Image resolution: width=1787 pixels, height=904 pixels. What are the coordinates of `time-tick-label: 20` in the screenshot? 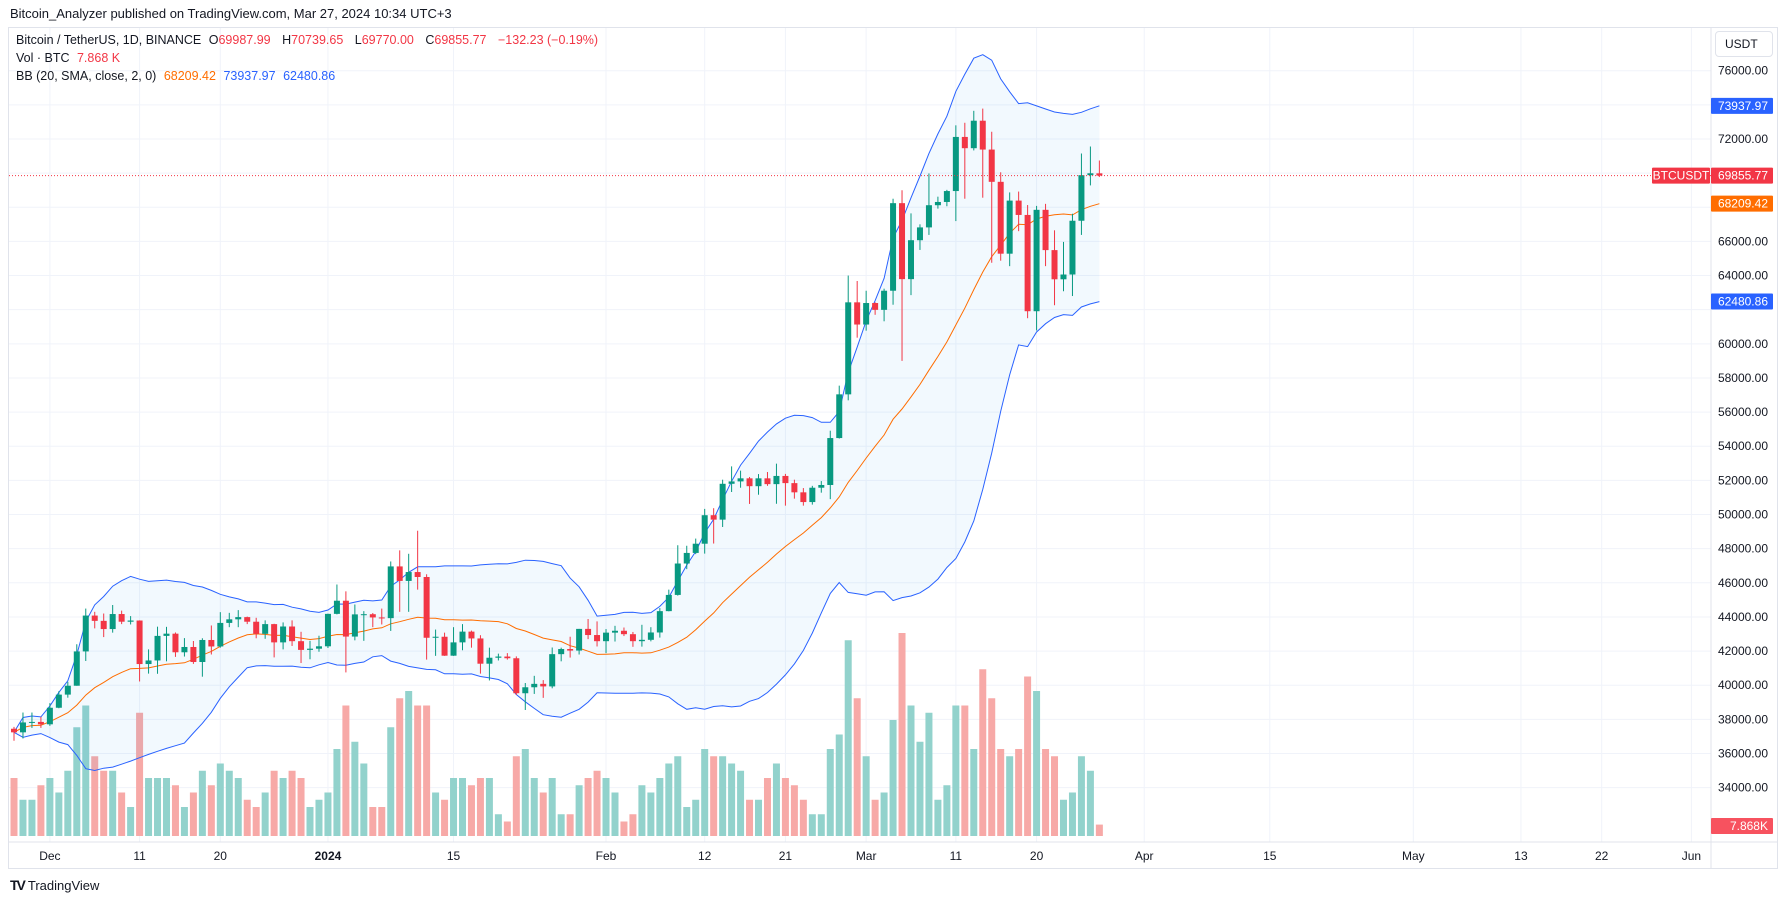 It's located at (1037, 856).